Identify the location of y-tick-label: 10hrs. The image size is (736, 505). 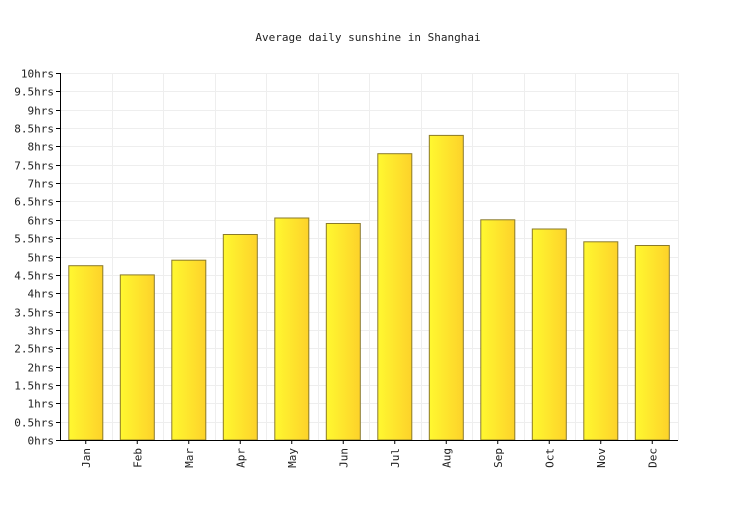
(37, 74).